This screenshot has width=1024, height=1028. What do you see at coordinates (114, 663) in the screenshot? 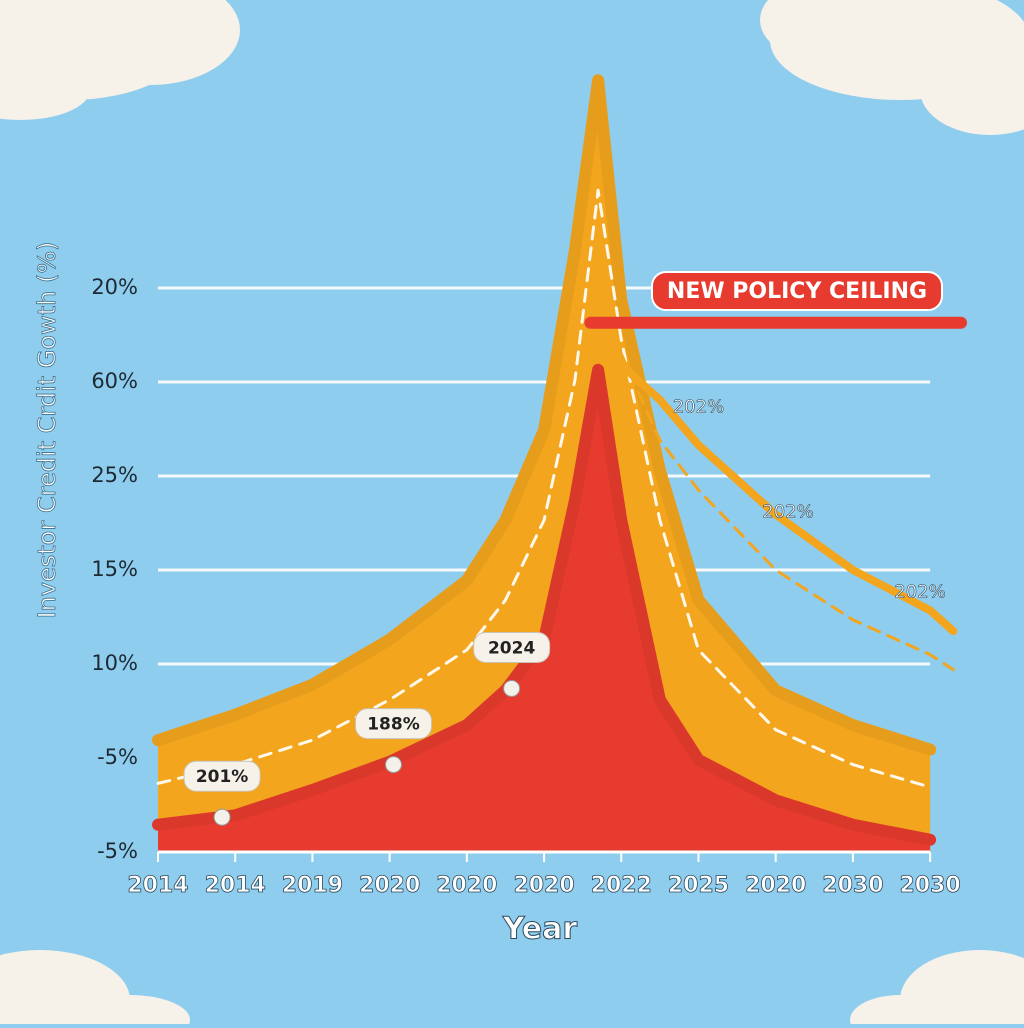
I see `y-tick-label: 10%` at bounding box center [114, 663].